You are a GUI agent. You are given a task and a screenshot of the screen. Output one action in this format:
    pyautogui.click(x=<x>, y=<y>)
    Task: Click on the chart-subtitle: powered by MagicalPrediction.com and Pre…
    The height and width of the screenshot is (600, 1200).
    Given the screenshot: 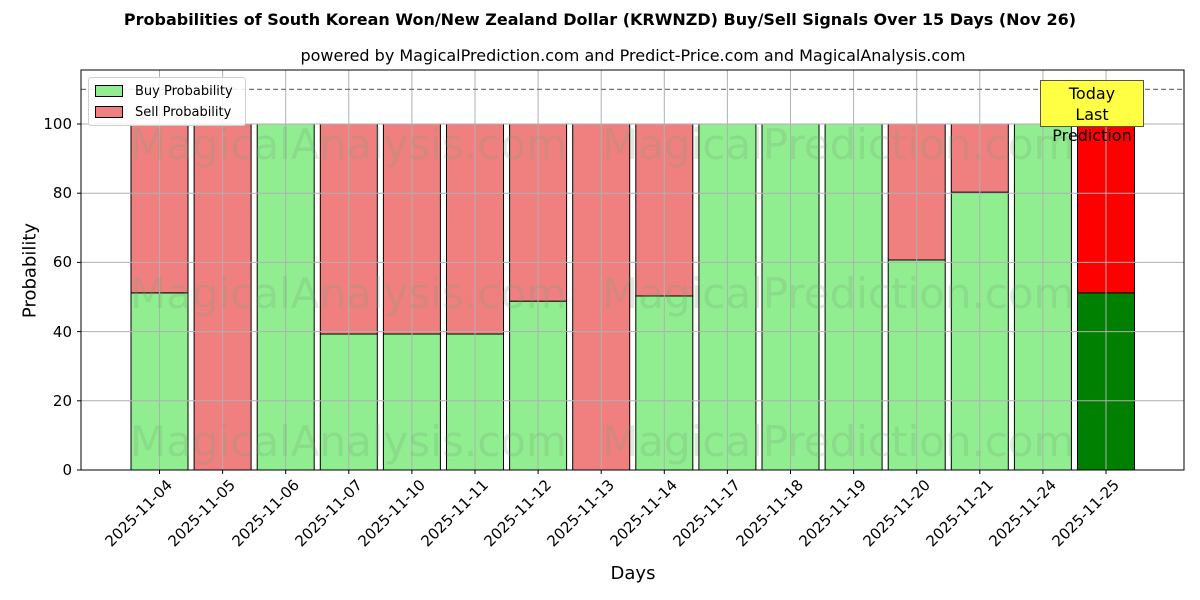 What is the action you would take?
    pyautogui.click(x=633, y=55)
    